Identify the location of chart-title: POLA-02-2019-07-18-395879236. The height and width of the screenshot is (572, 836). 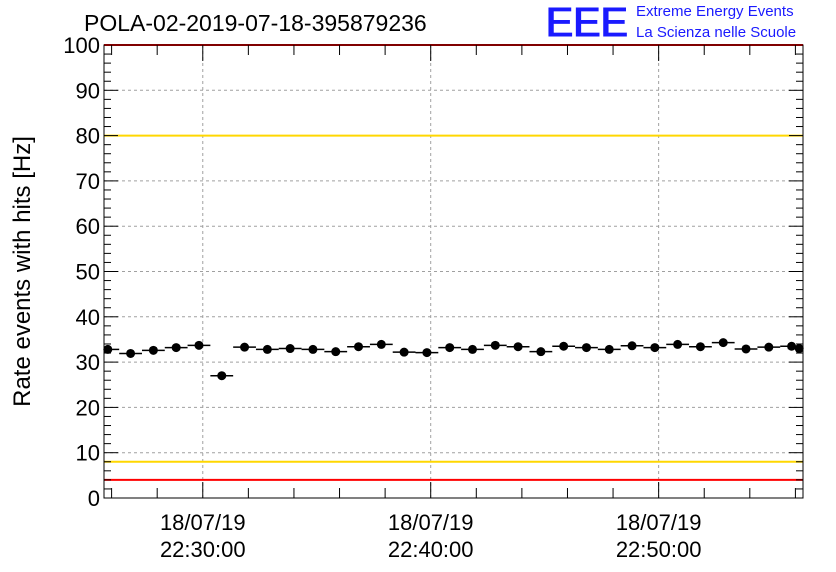
(255, 23).